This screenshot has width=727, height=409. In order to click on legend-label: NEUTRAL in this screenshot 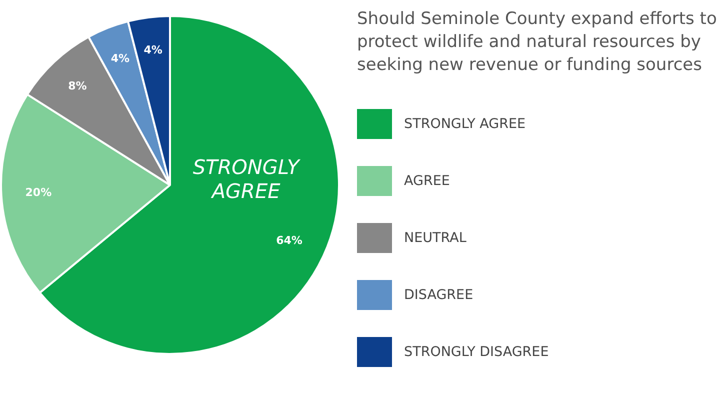, I will do `click(435, 238)`.